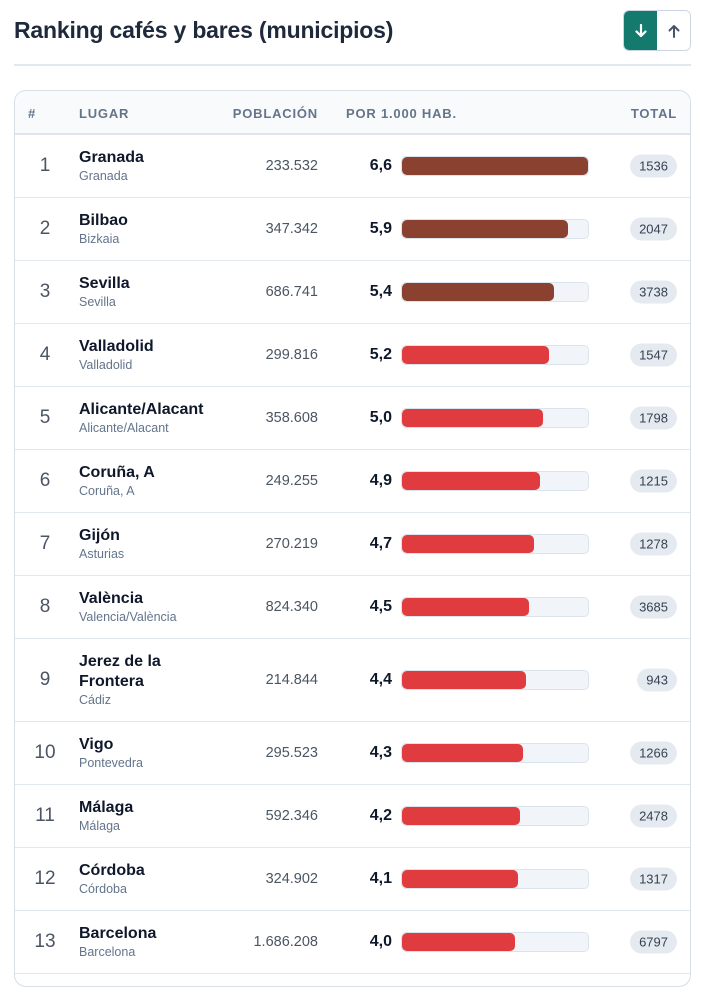  What do you see at coordinates (45, 941) in the screenshot?
I see `row-rank: 13` at bounding box center [45, 941].